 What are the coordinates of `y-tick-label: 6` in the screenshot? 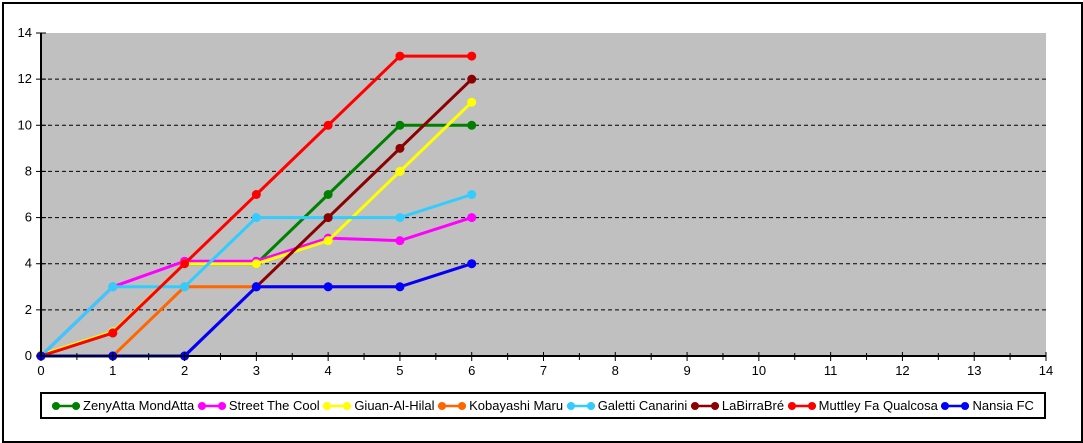 It's located at (28, 217).